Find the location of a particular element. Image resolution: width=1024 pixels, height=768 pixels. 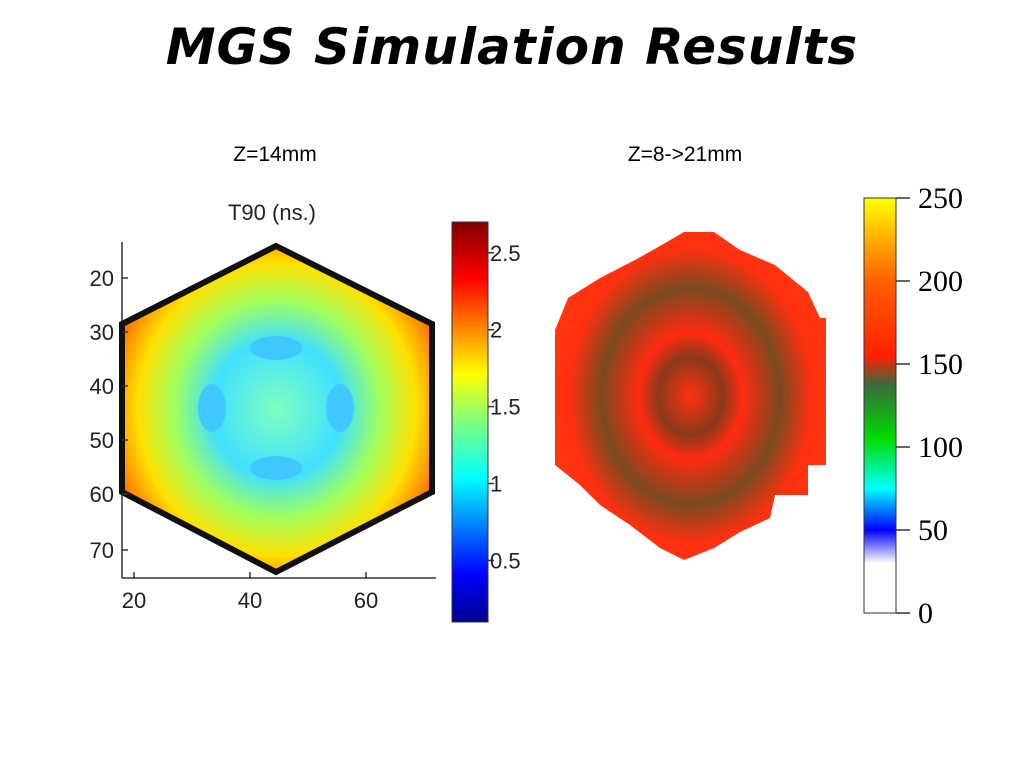

right-colorbar-tick-label: 150 is located at coordinates (940, 364).